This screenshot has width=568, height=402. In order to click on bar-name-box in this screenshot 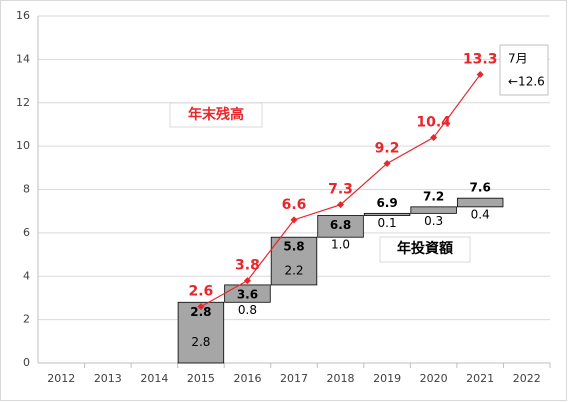, I will do `click(425, 249)`.